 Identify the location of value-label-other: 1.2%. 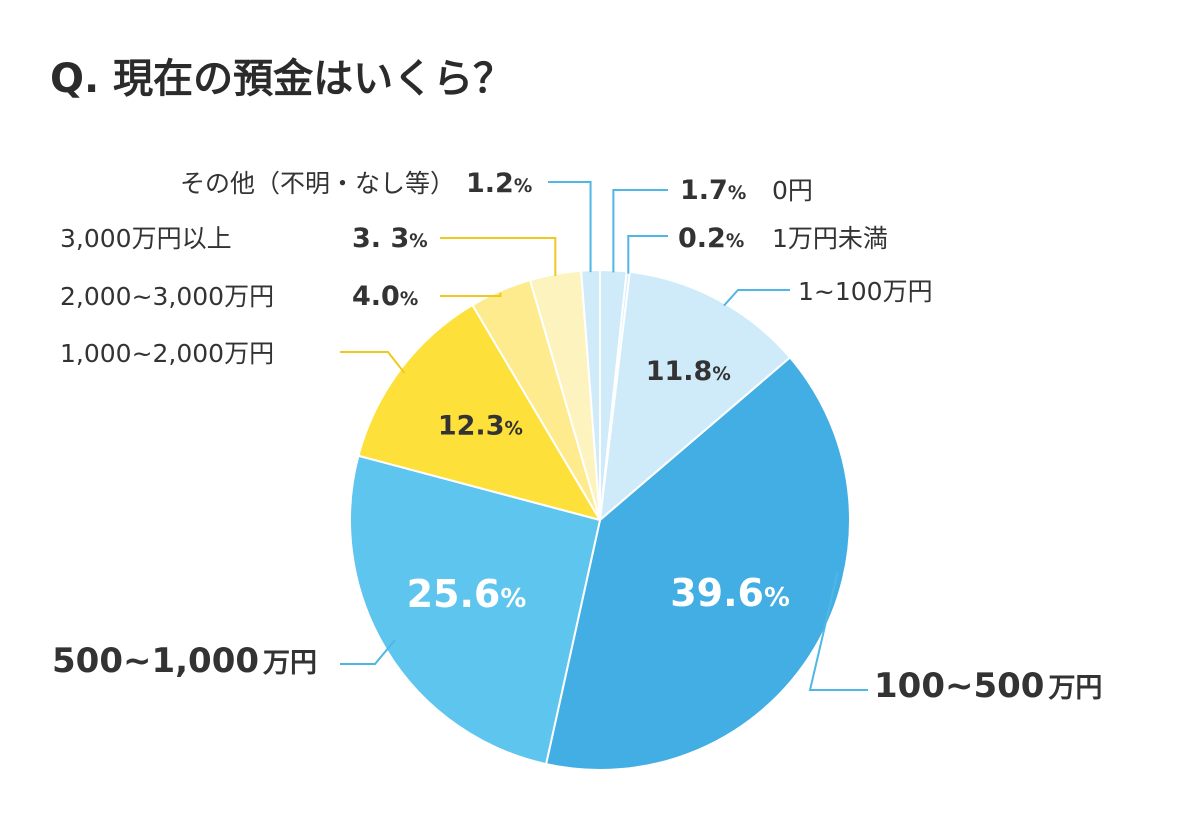
(499, 183).